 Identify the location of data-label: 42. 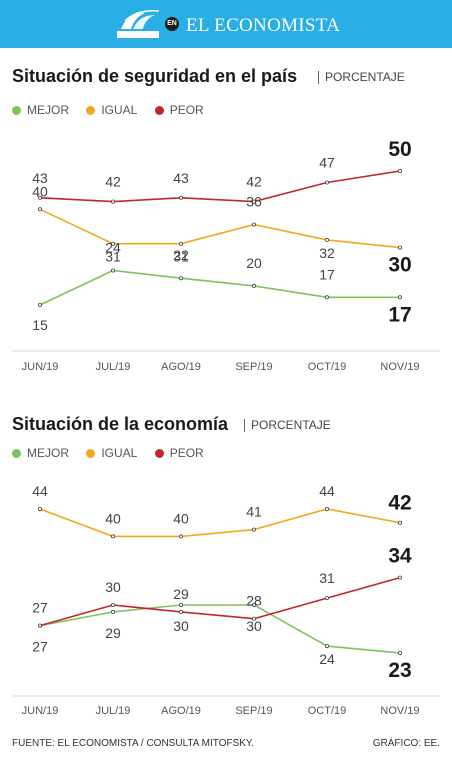
(399, 503).